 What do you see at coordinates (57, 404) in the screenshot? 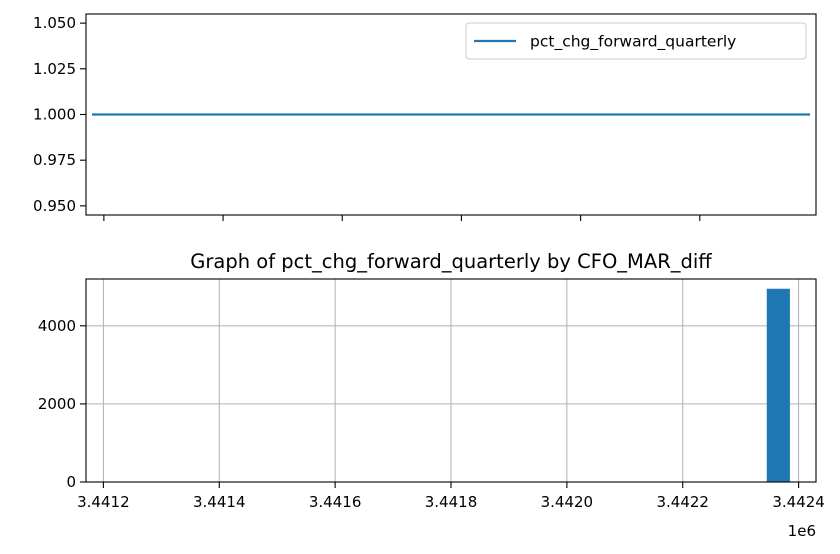
I see `bottom-y-tick-label: 2000` at bounding box center [57, 404].